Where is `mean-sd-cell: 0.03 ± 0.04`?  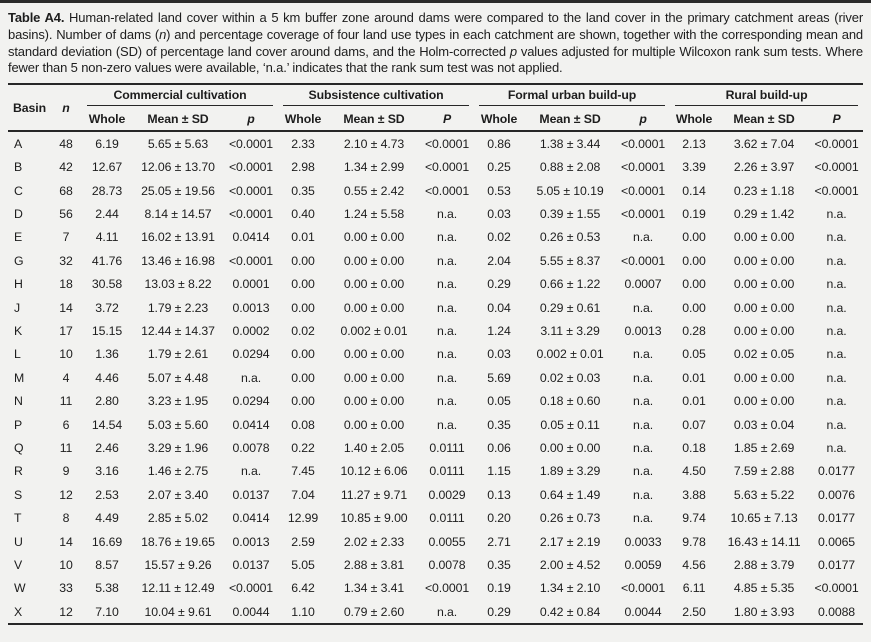 mean-sd-cell: 0.03 ± 0.04 is located at coordinates (764, 424).